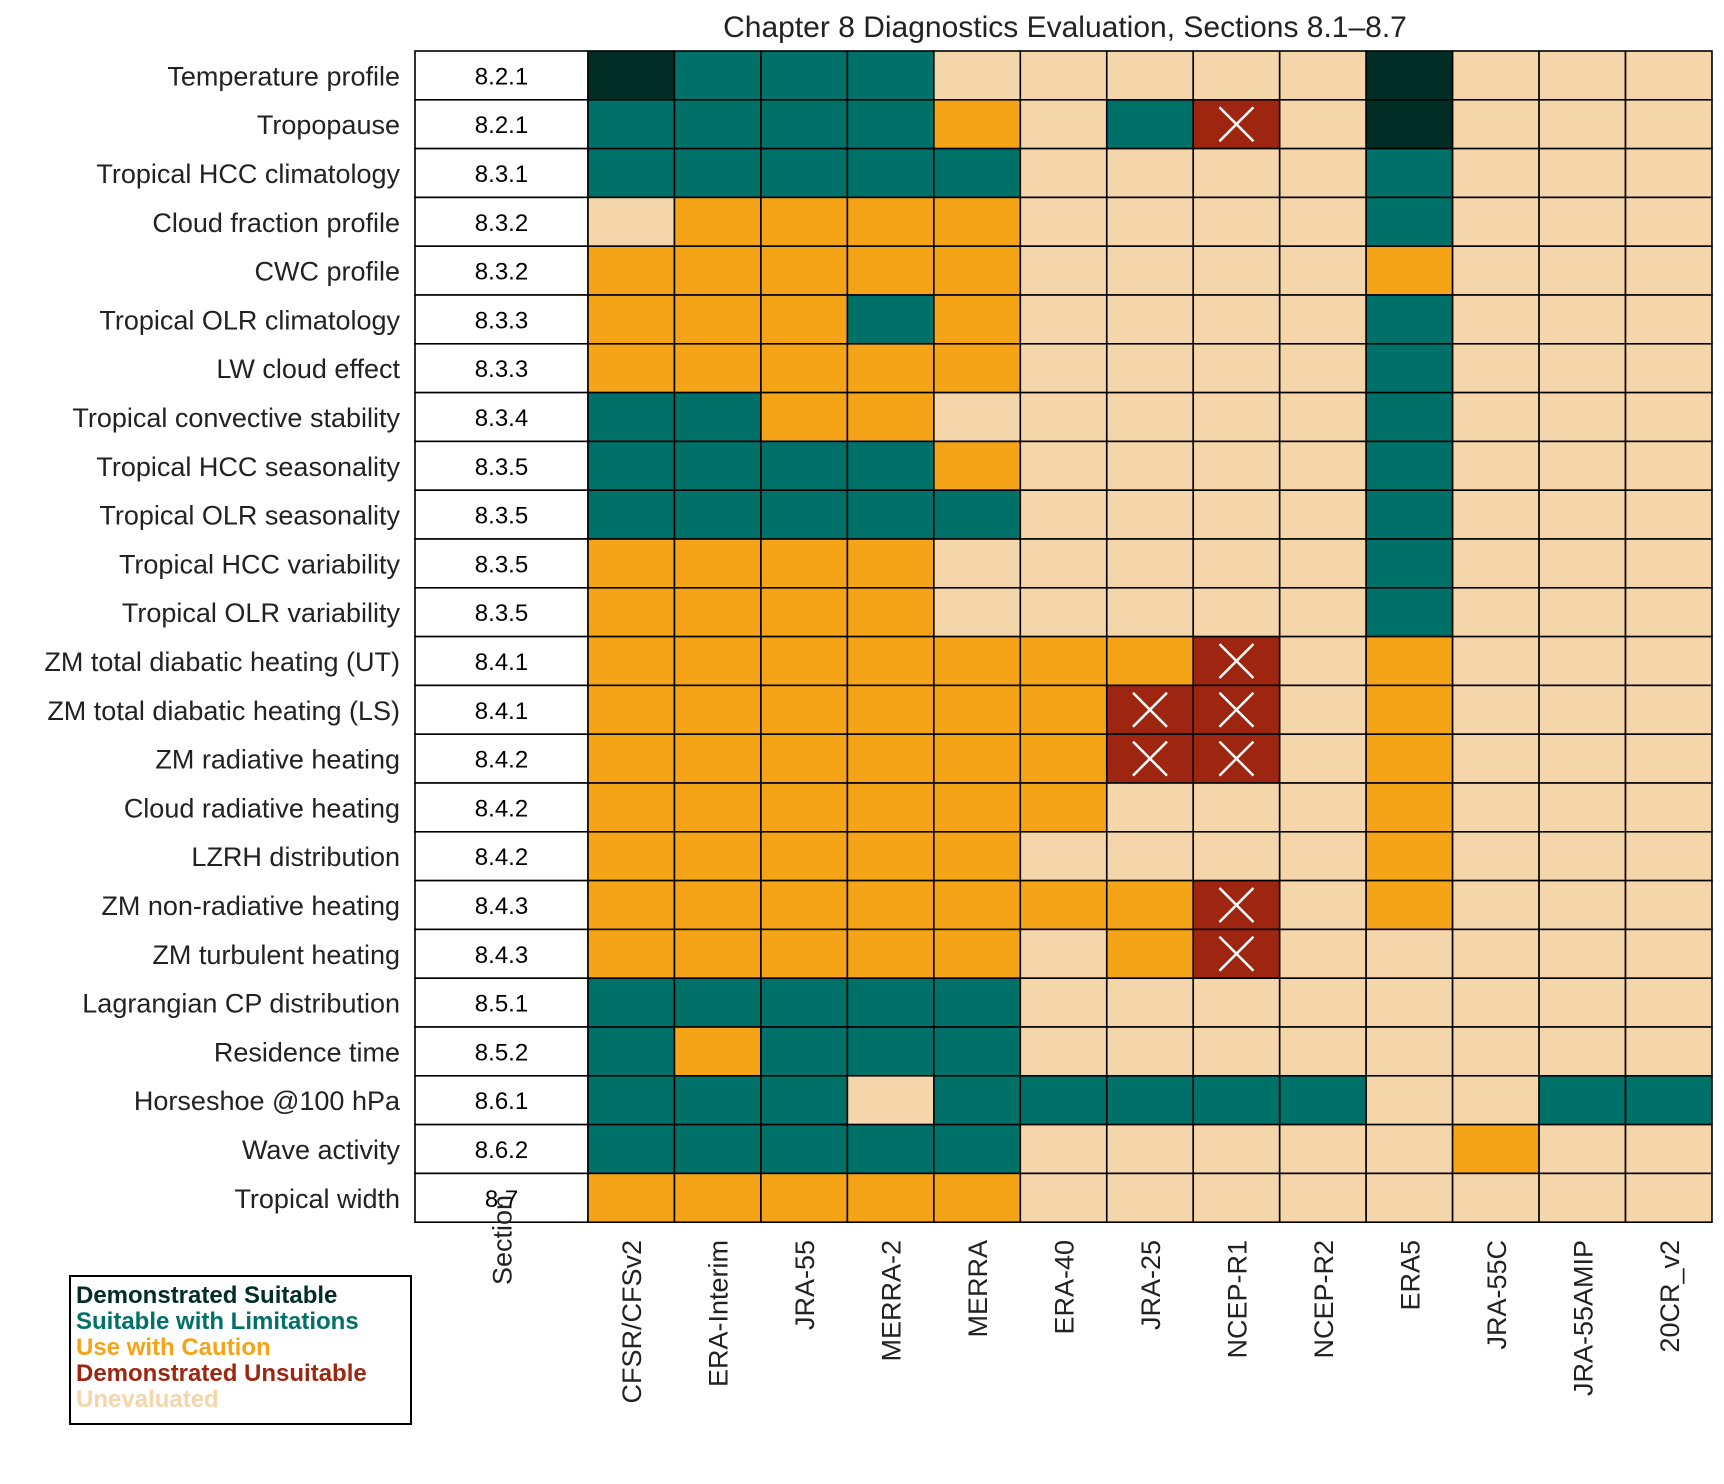 The height and width of the screenshot is (1484, 1724). What do you see at coordinates (501, 125) in the screenshot?
I see `section-label: 8.2.1` at bounding box center [501, 125].